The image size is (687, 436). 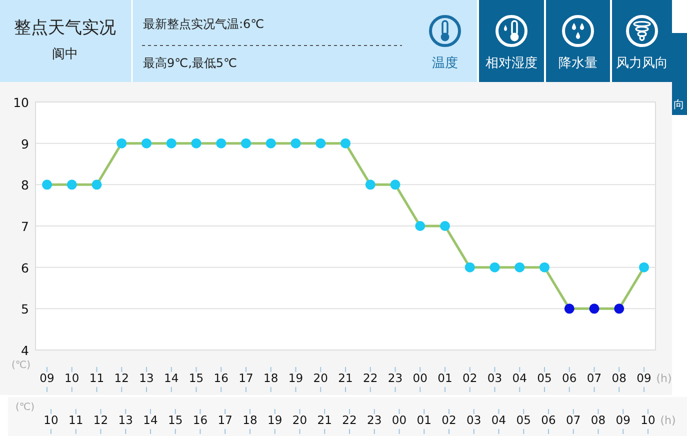 What do you see at coordinates (225, 420) in the screenshot?
I see `text: 17` at bounding box center [225, 420].